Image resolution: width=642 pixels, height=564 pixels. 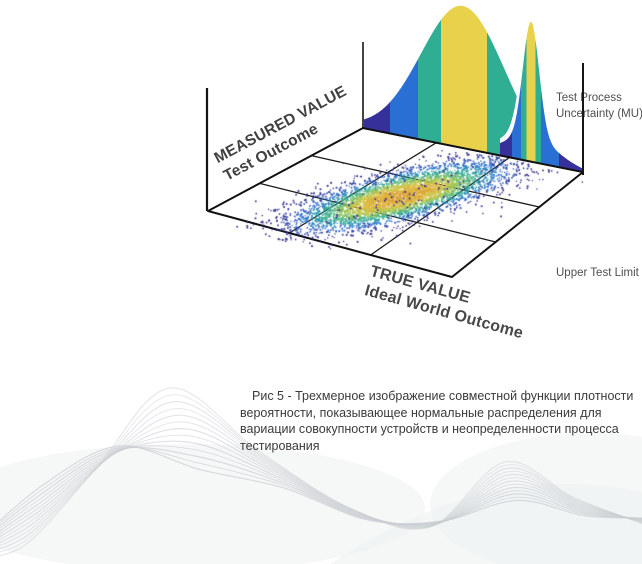 What do you see at coordinates (599, 106) in the screenshot?
I see `test-process-uncertainty-annotation: Test Process Uncertainty (MU)` at bounding box center [599, 106].